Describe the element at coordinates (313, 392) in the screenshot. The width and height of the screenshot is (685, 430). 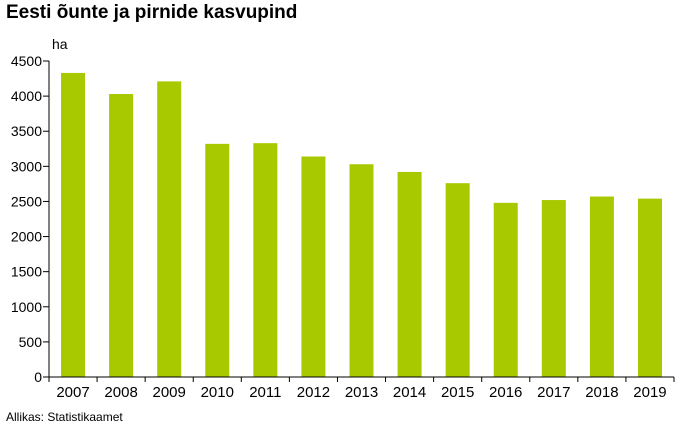
I see `x-tick-label: 2012` at that location.